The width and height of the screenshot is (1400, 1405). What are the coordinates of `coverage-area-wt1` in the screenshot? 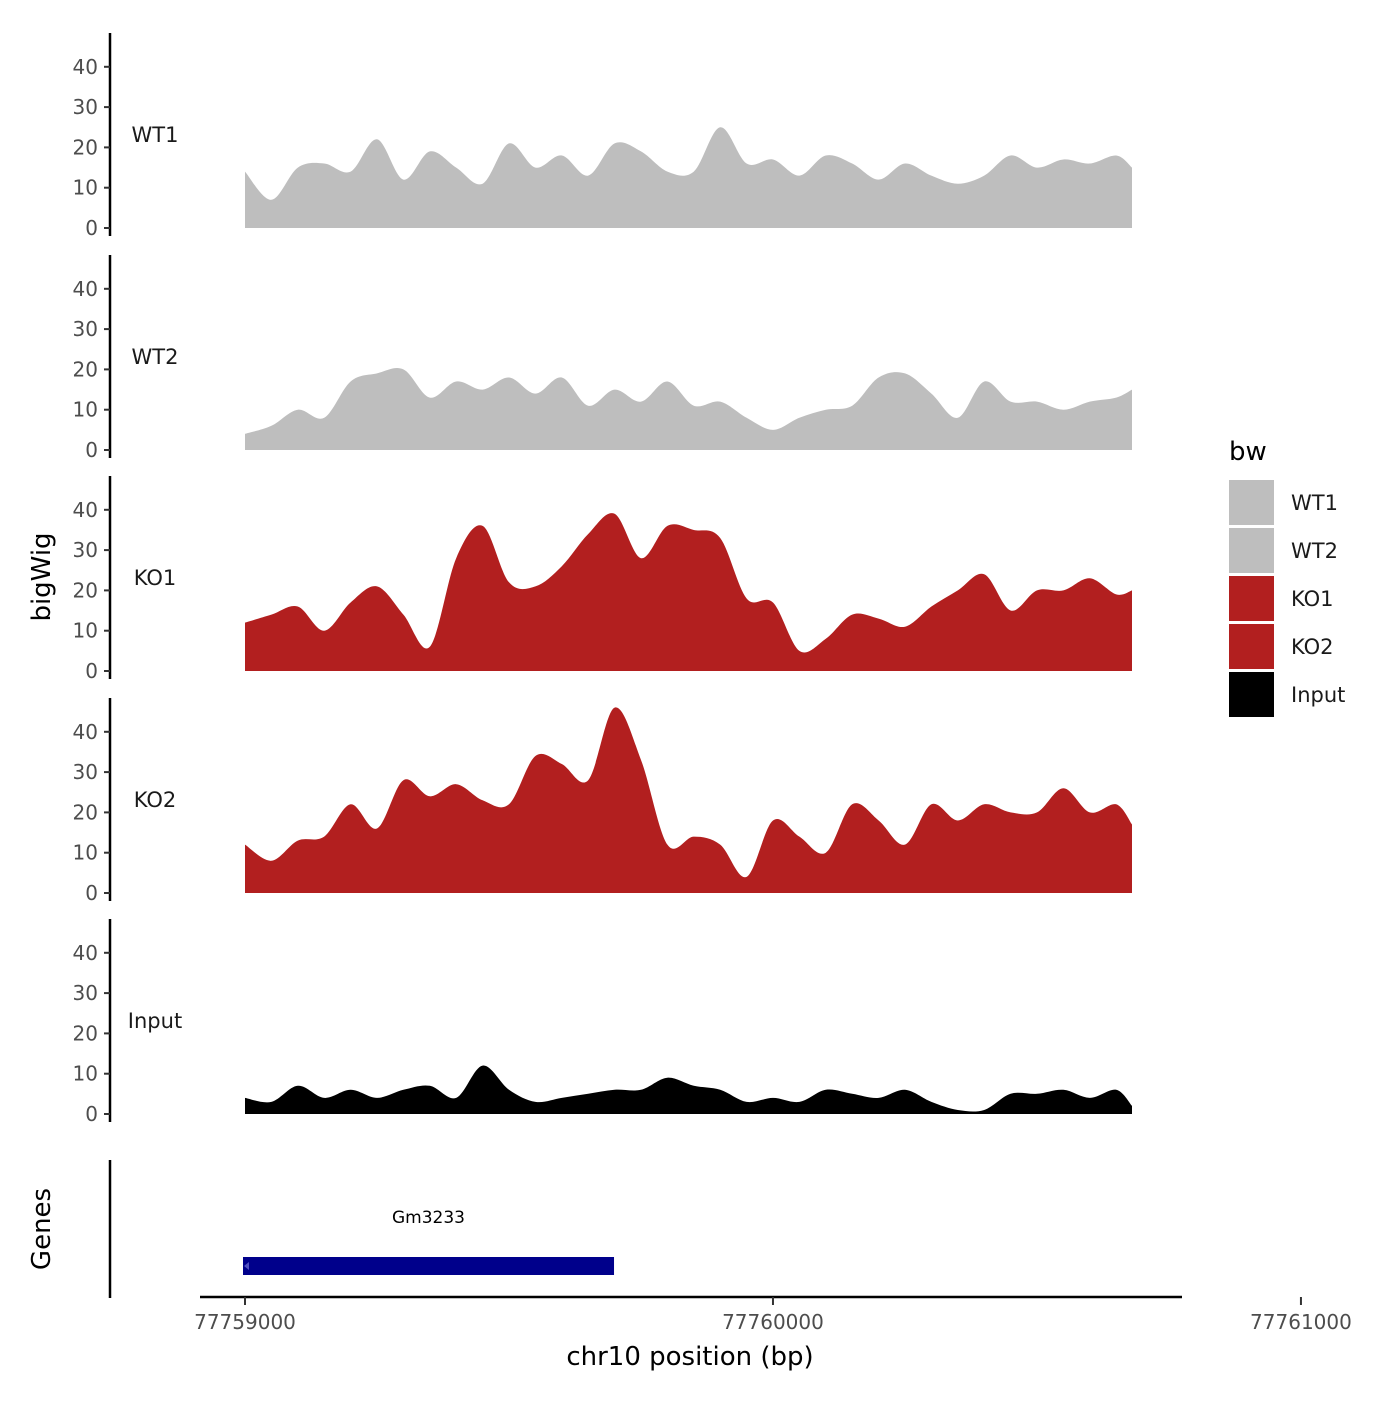 It's located at (688, 177).